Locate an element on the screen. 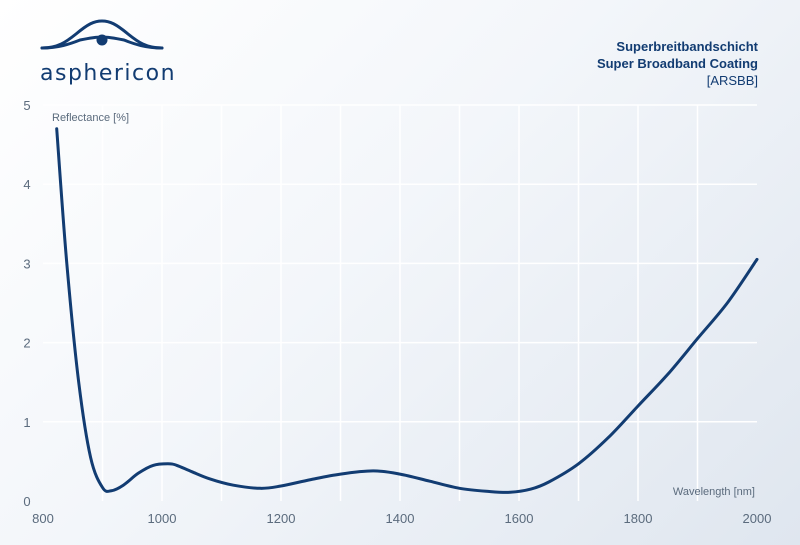 The image size is (800, 545). title-english: Super Broadband Coating is located at coordinates (677, 63).